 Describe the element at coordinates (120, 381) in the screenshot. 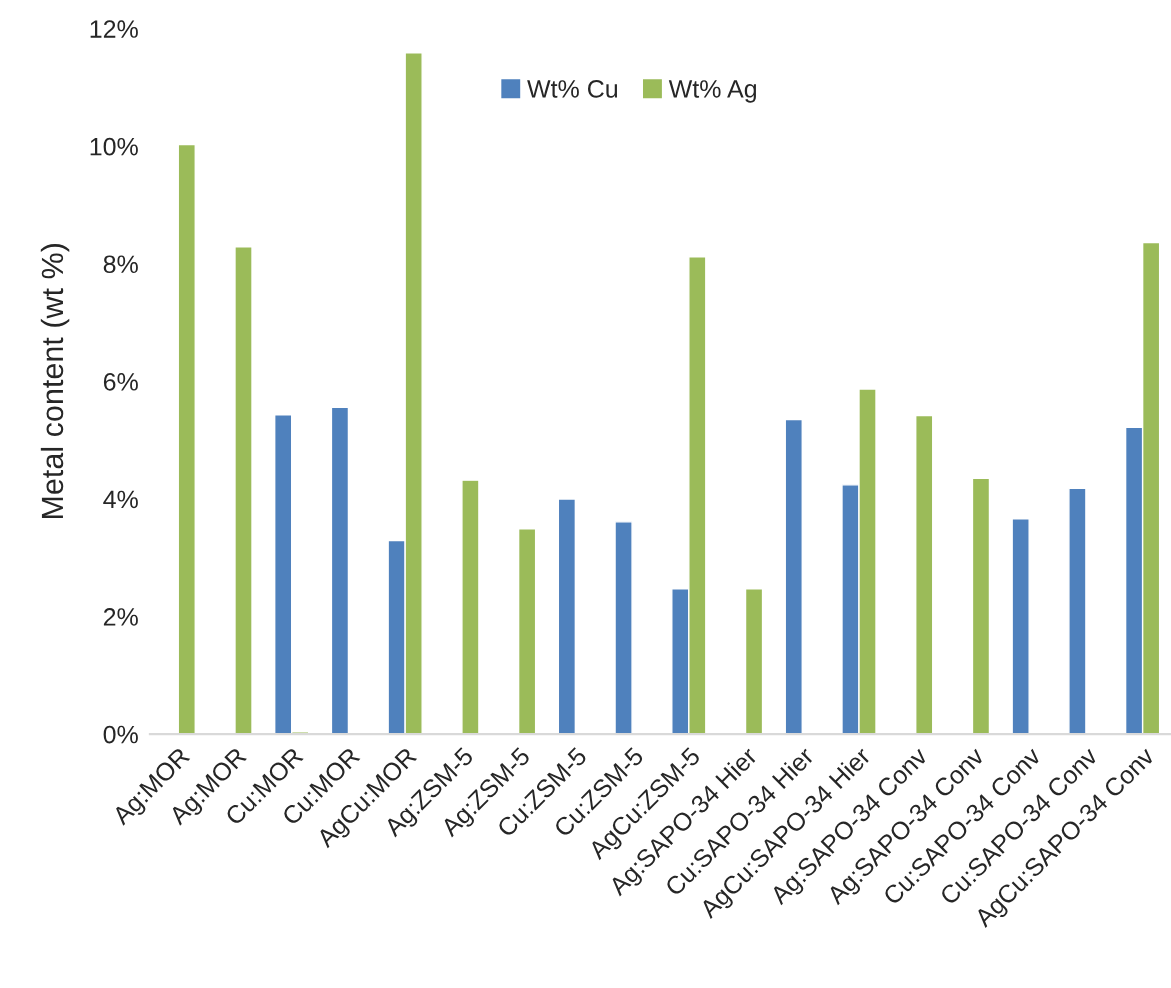

I see `y-tick-label: 6%` at that location.